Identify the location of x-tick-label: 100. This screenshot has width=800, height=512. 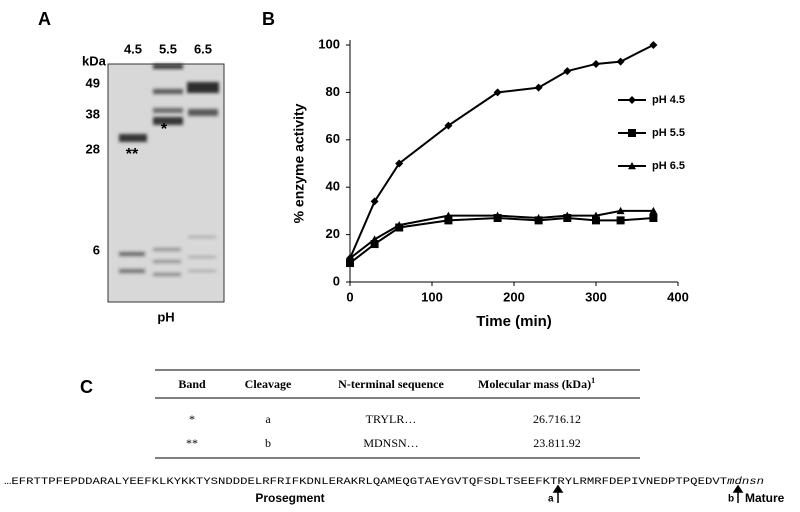
(432, 296).